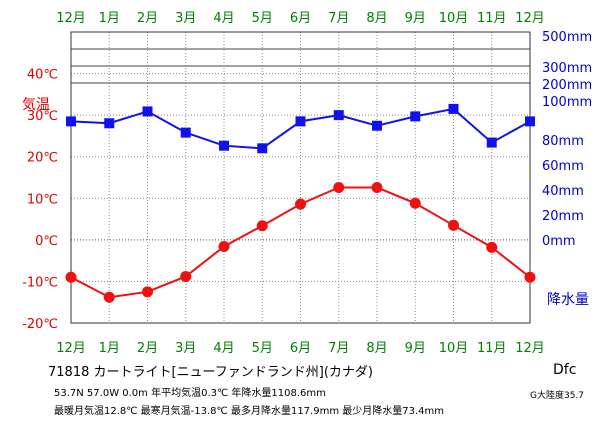 The image size is (611, 425). I want to click on temperature-axis-ticks: 40℃ 30℃ 20℃ 10℃ 0℃ -10℃ -20℃, so click(40, 200).